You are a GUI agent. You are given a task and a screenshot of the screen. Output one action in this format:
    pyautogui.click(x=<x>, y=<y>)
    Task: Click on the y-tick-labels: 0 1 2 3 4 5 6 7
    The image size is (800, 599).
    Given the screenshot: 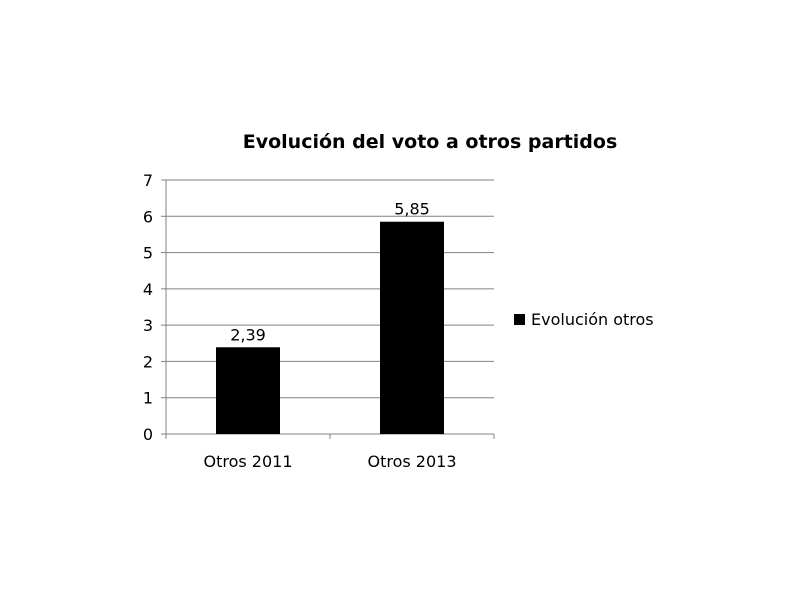 What is the action you would take?
    pyautogui.click(x=148, y=307)
    